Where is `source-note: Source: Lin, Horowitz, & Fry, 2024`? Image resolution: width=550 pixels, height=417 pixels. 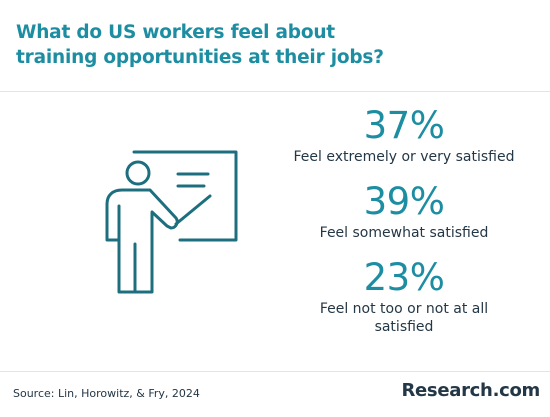
source-note: Source: Lin, Horowitz, & Fry, 2024 is located at coordinates (106, 393).